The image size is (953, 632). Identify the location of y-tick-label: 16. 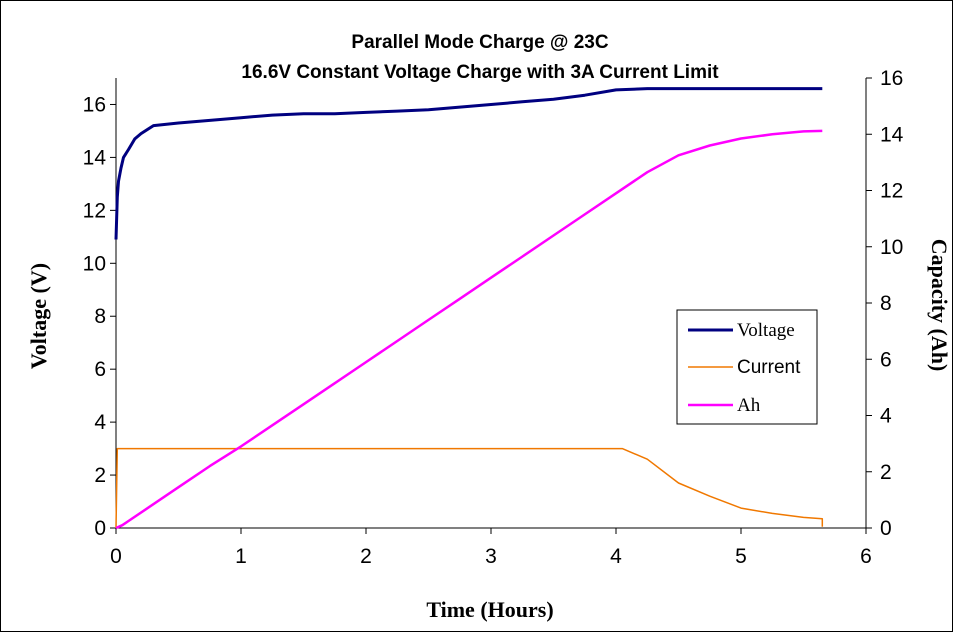
(94, 104).